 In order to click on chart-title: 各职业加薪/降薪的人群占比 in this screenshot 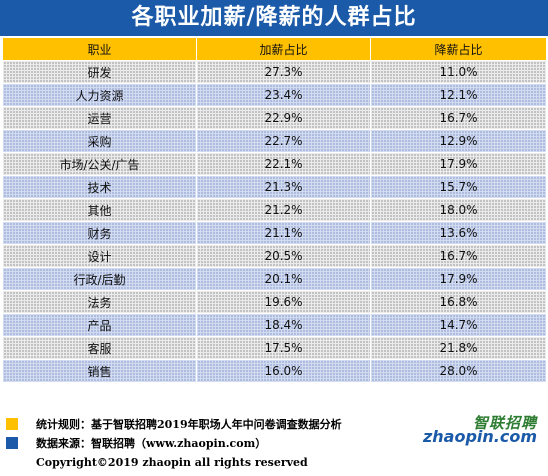, I will do `click(274, 18)`.